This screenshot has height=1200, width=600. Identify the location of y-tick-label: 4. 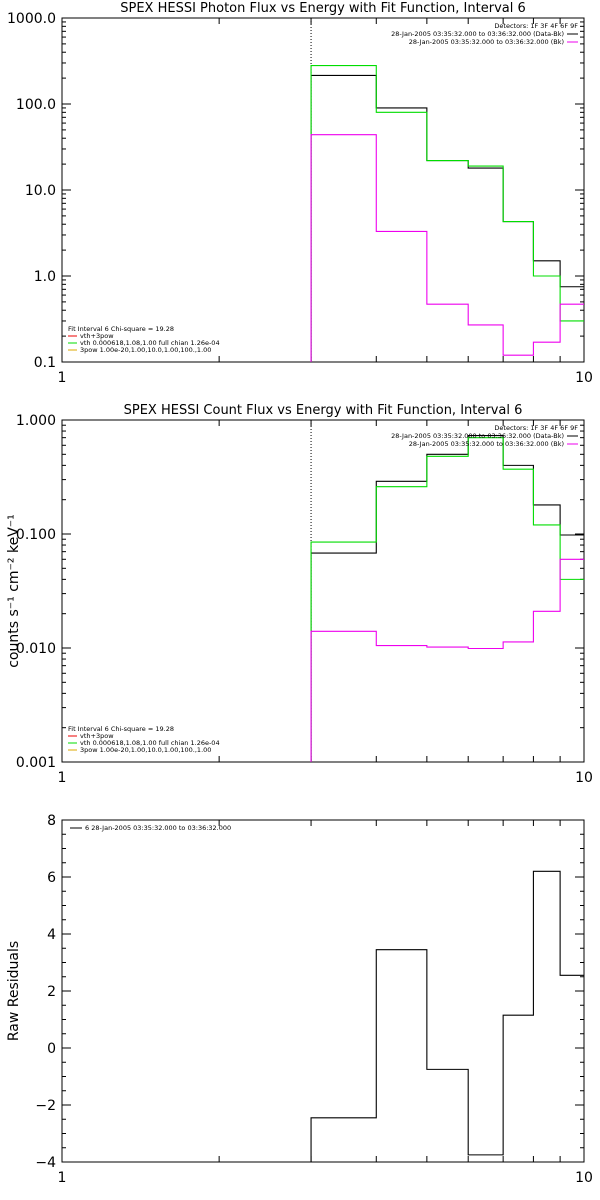
(51, 935).